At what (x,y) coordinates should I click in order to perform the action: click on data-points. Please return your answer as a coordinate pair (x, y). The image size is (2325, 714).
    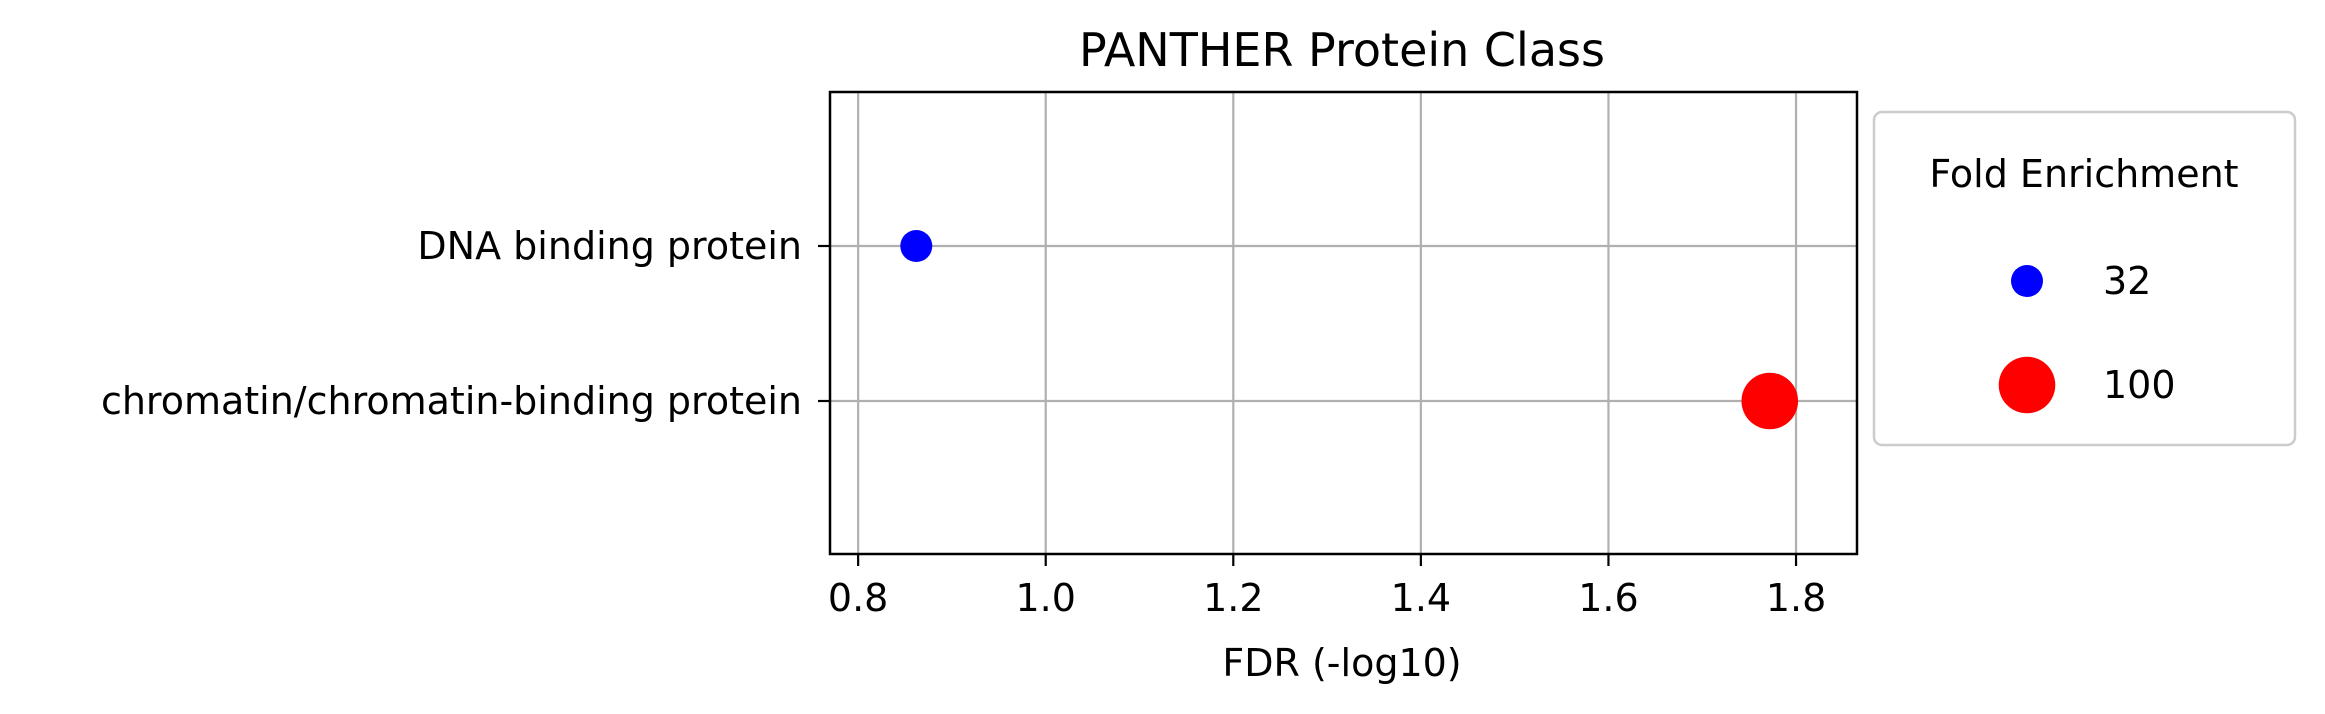
    Looking at the image, I should click on (1349, 330).